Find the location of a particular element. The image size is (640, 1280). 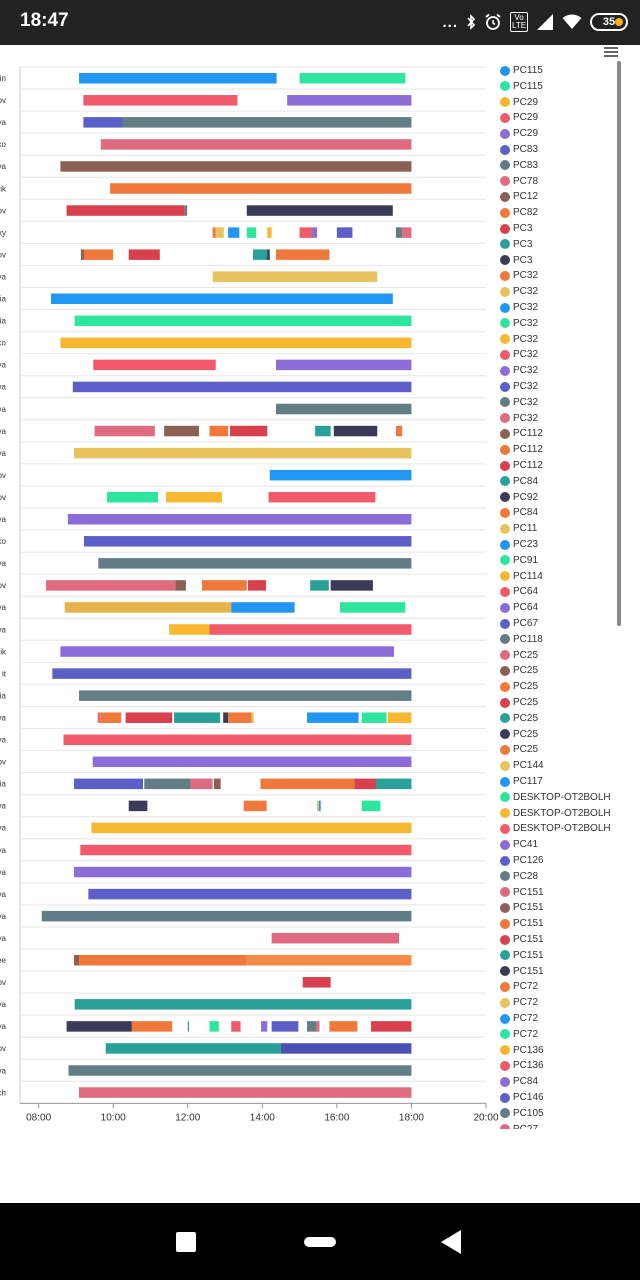

legend-scrollbar is located at coordinates (619, 343).